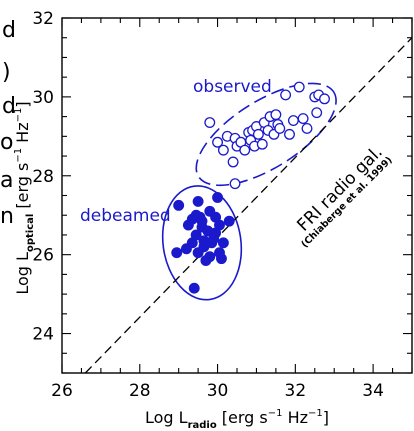 The width and height of the screenshot is (414, 431). What do you see at coordinates (18, 155) in the screenshot?
I see `y-axis-label-exp: −1` at bounding box center [18, 155].